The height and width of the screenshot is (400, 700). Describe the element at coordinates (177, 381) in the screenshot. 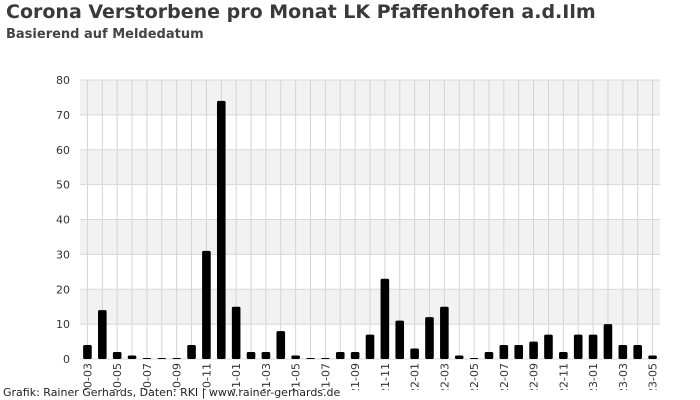

I see `x-tick-label: 2020-09` at that location.